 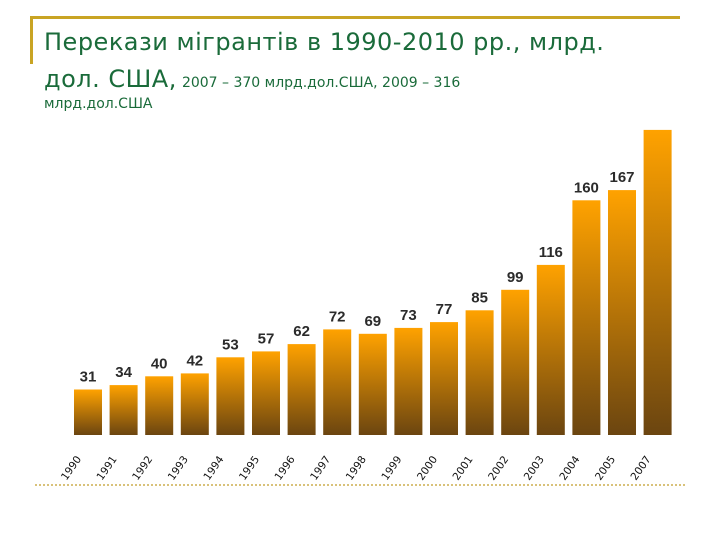 What do you see at coordinates (479, 372) in the screenshot?
I see `bar-2001` at bounding box center [479, 372].